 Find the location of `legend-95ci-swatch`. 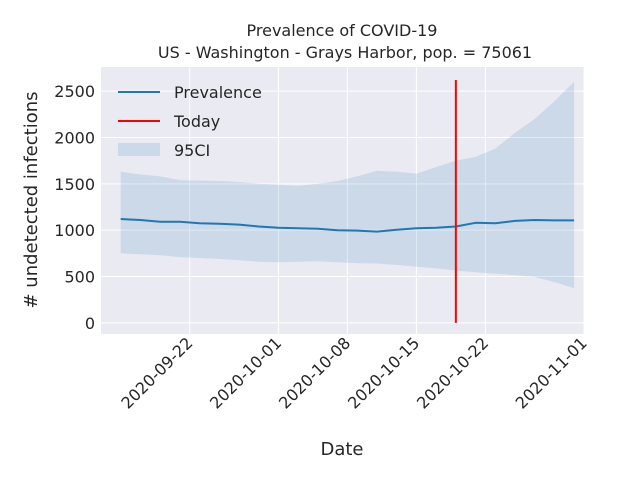

legend-95ci-swatch is located at coordinates (139, 149).